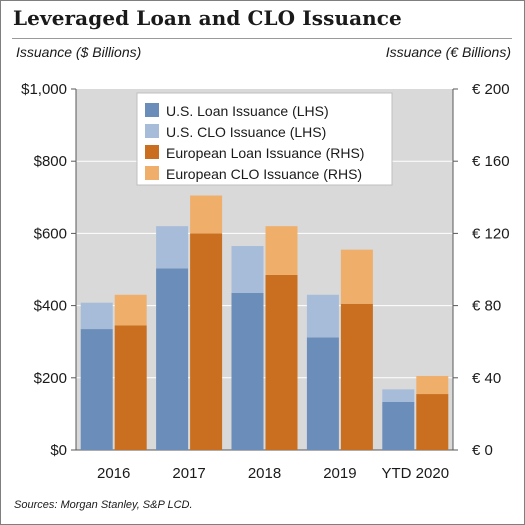 This screenshot has width=525, height=525. Describe the element at coordinates (50, 233) in the screenshot. I see `left-tick-label: $600` at that location.